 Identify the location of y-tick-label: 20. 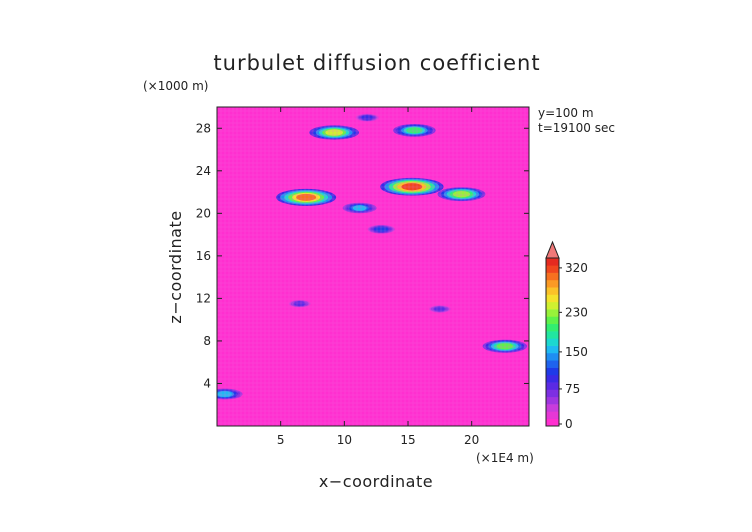
(203, 213).